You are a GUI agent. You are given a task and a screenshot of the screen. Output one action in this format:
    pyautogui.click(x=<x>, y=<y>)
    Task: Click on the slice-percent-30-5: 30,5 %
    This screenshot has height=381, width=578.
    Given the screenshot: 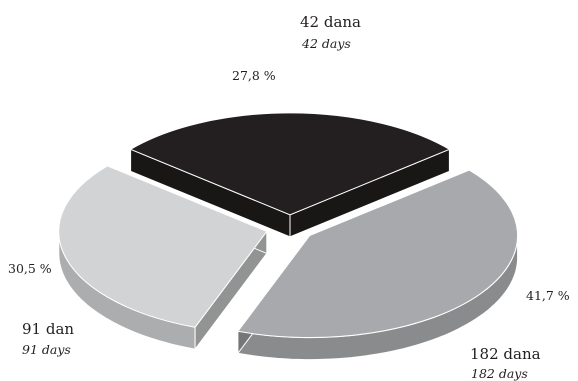 What is the action you would take?
    pyautogui.click(x=30, y=268)
    